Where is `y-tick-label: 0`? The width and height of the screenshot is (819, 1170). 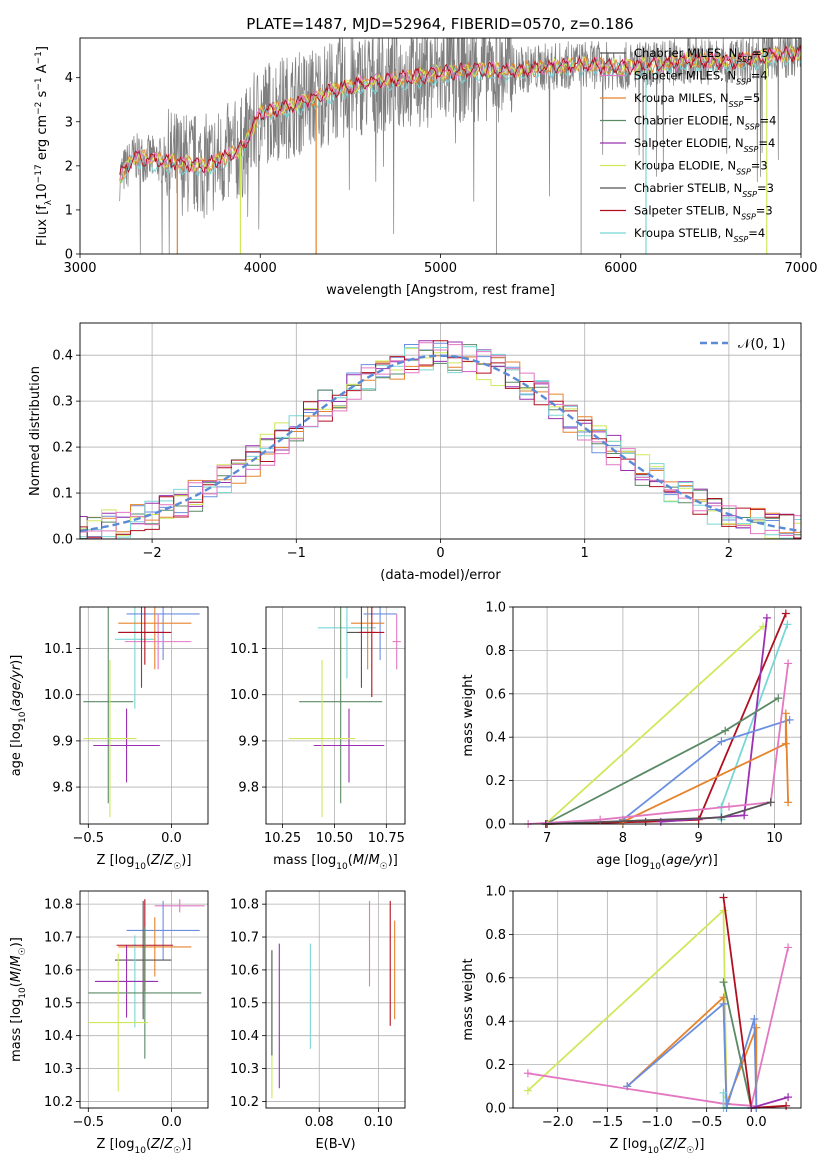
y-tick-label: 0 is located at coordinates (69, 255).